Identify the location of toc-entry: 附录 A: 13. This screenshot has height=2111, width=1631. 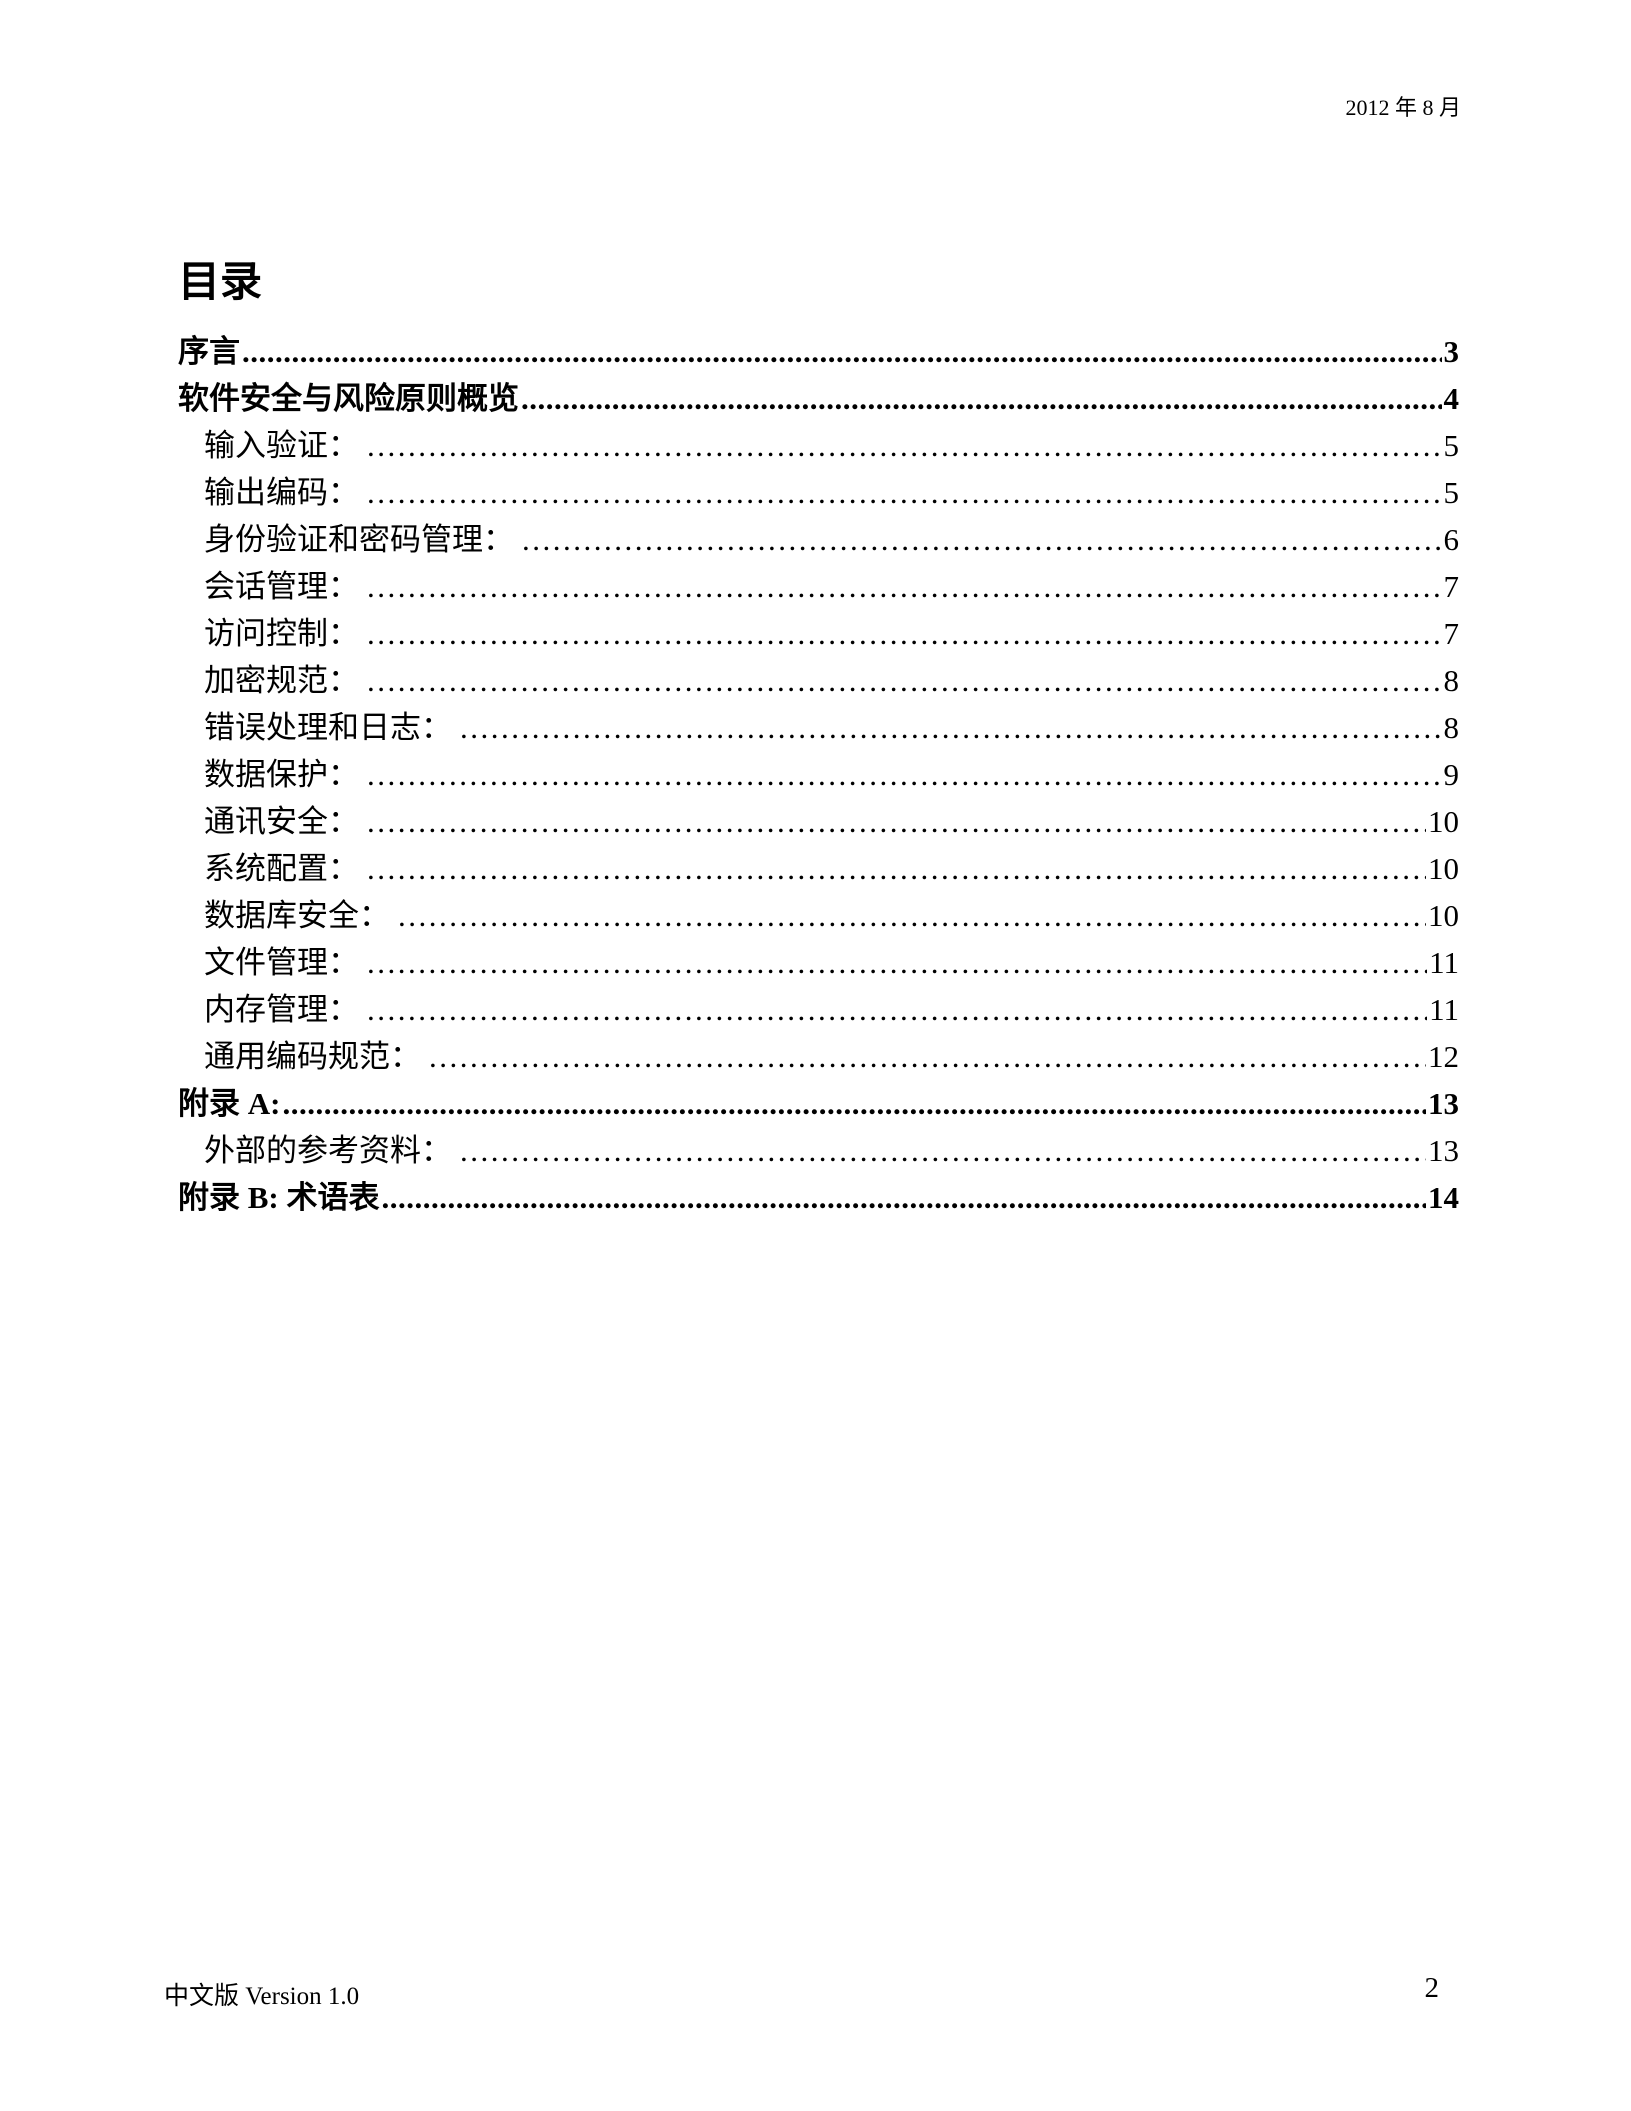
(818, 1103).